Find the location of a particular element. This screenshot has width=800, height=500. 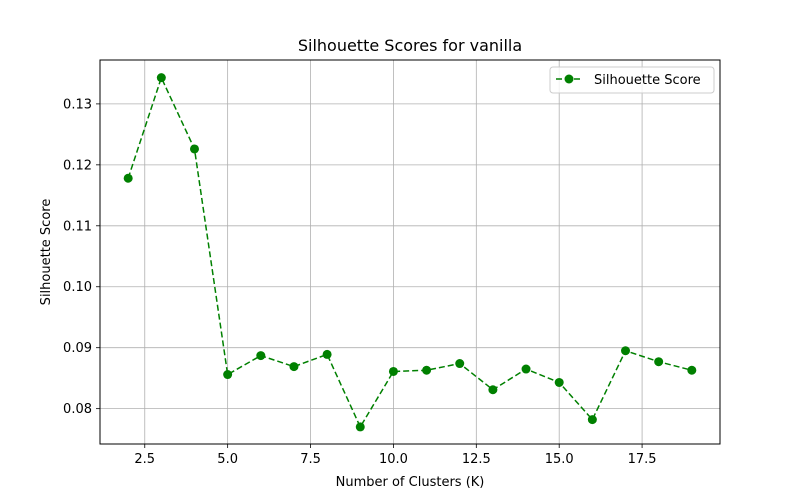

chart-title: Silhouette Scores for vanilla is located at coordinates (410, 45).